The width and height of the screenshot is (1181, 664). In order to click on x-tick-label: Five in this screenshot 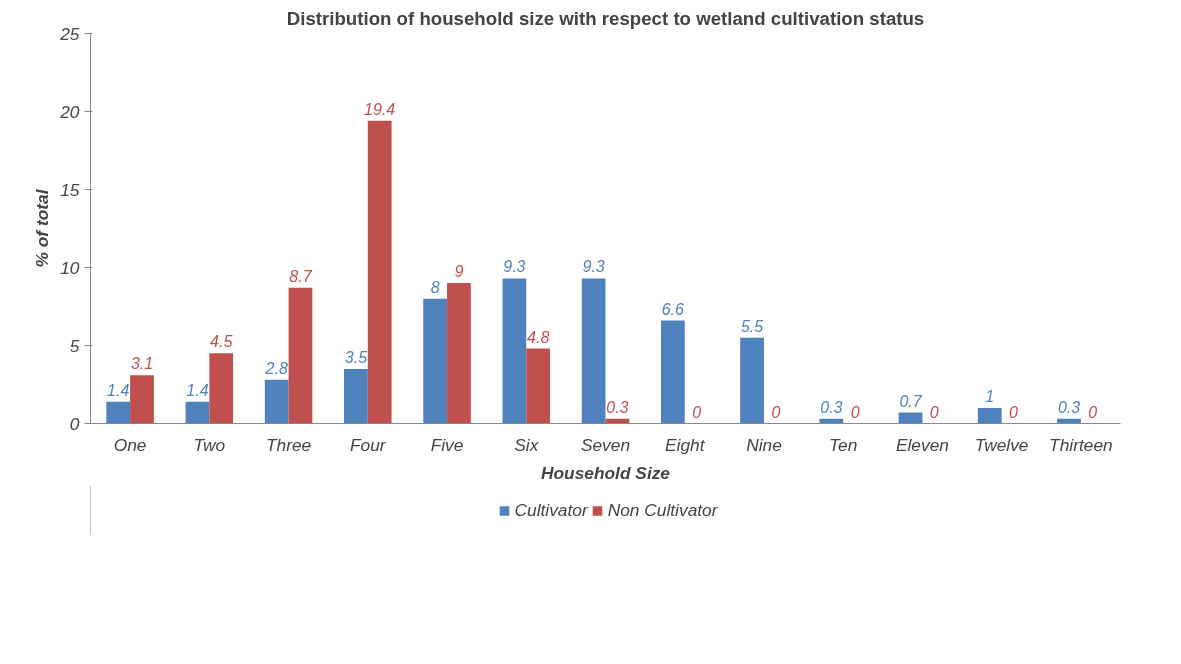, I will do `click(447, 444)`.